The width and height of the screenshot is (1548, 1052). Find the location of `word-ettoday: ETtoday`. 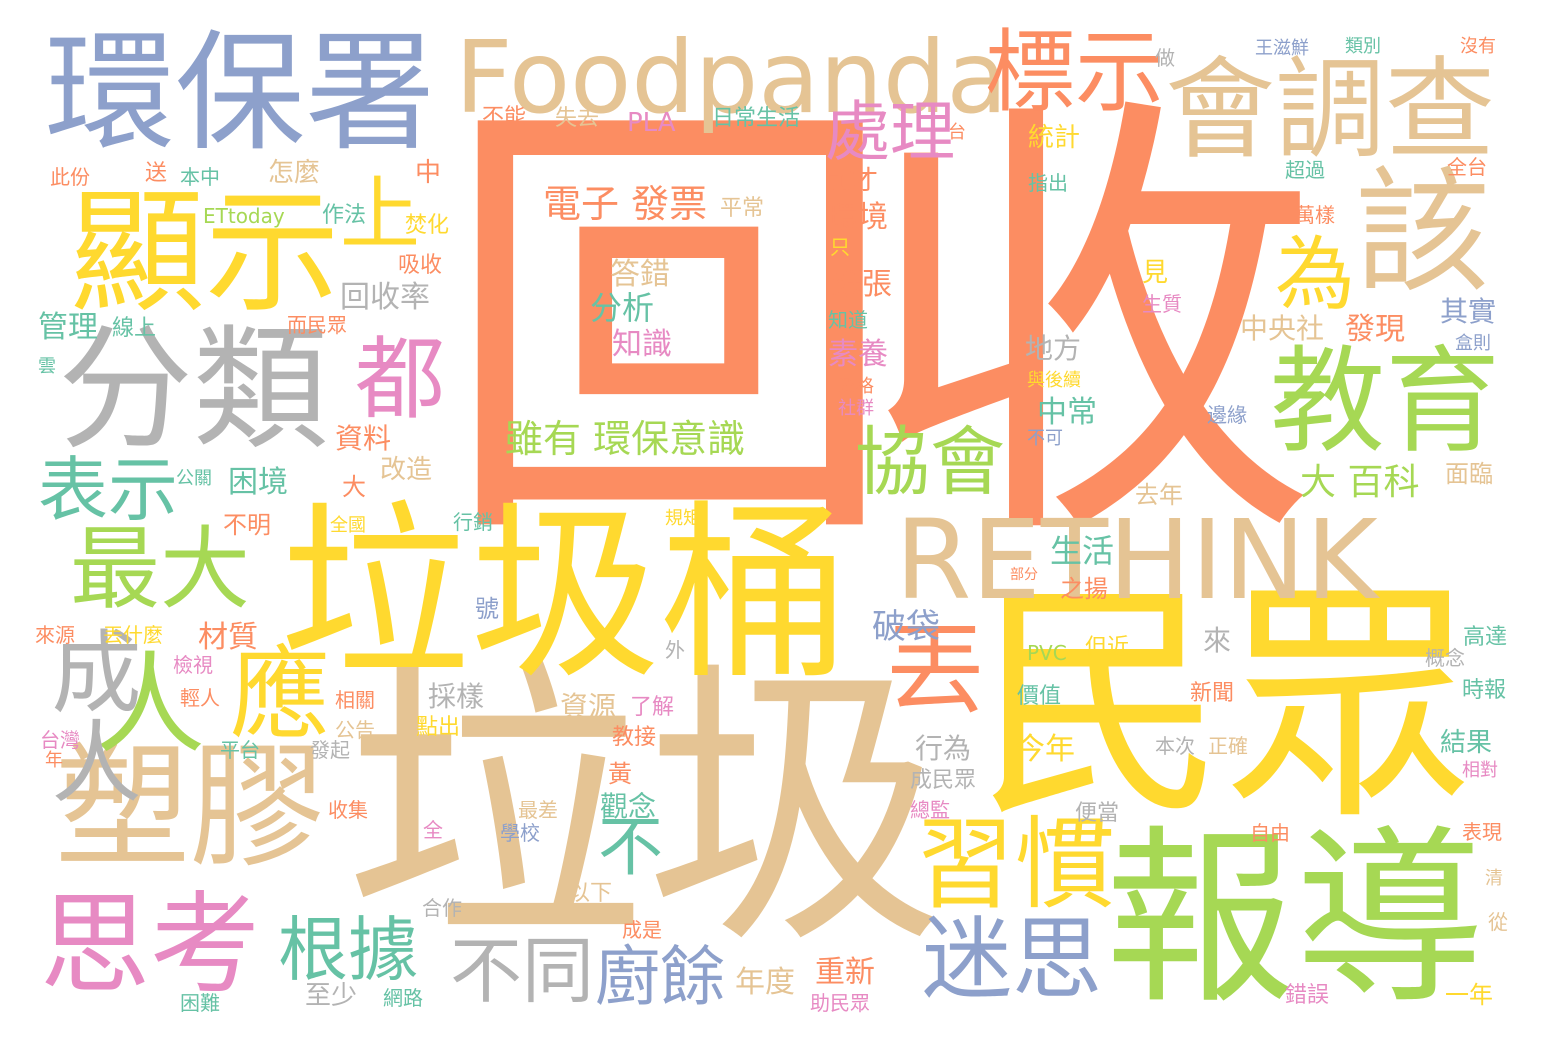

word-ettoday: ETtoday is located at coordinates (244, 216).